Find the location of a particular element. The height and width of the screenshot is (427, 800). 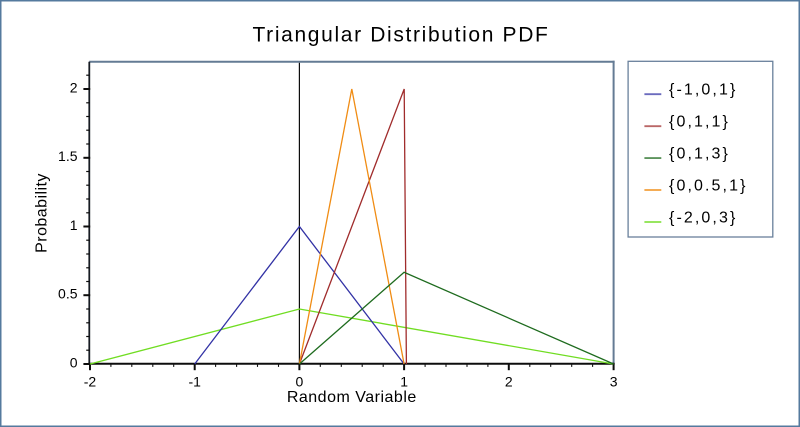

svg-text: -1 is located at coordinates (194, 382).